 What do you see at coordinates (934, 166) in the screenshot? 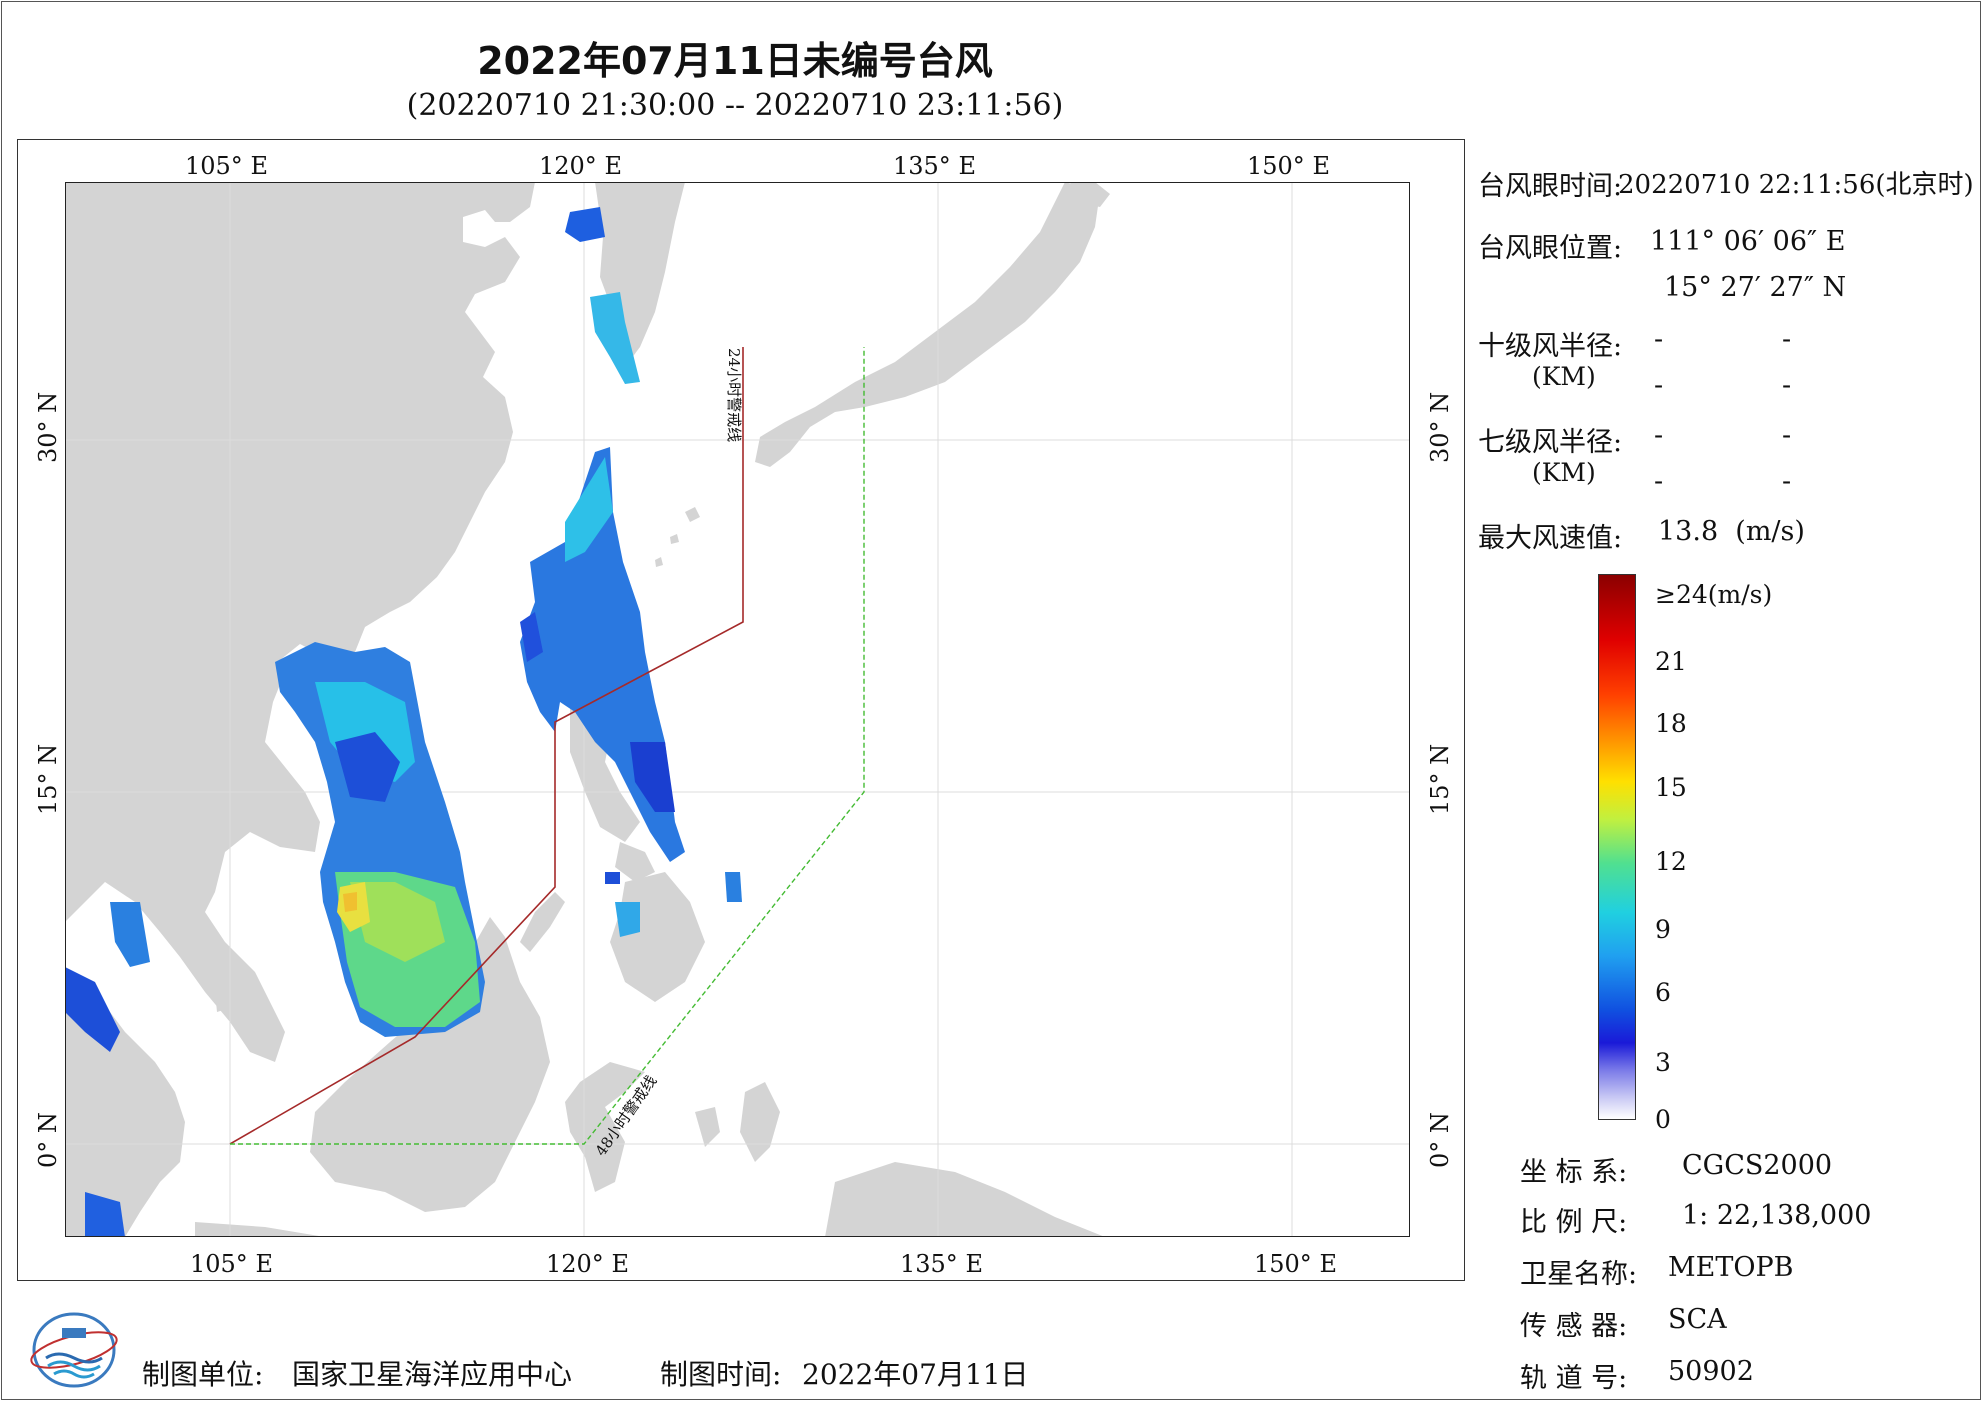
I see `lon-tick-top-135: 135° E` at bounding box center [934, 166].